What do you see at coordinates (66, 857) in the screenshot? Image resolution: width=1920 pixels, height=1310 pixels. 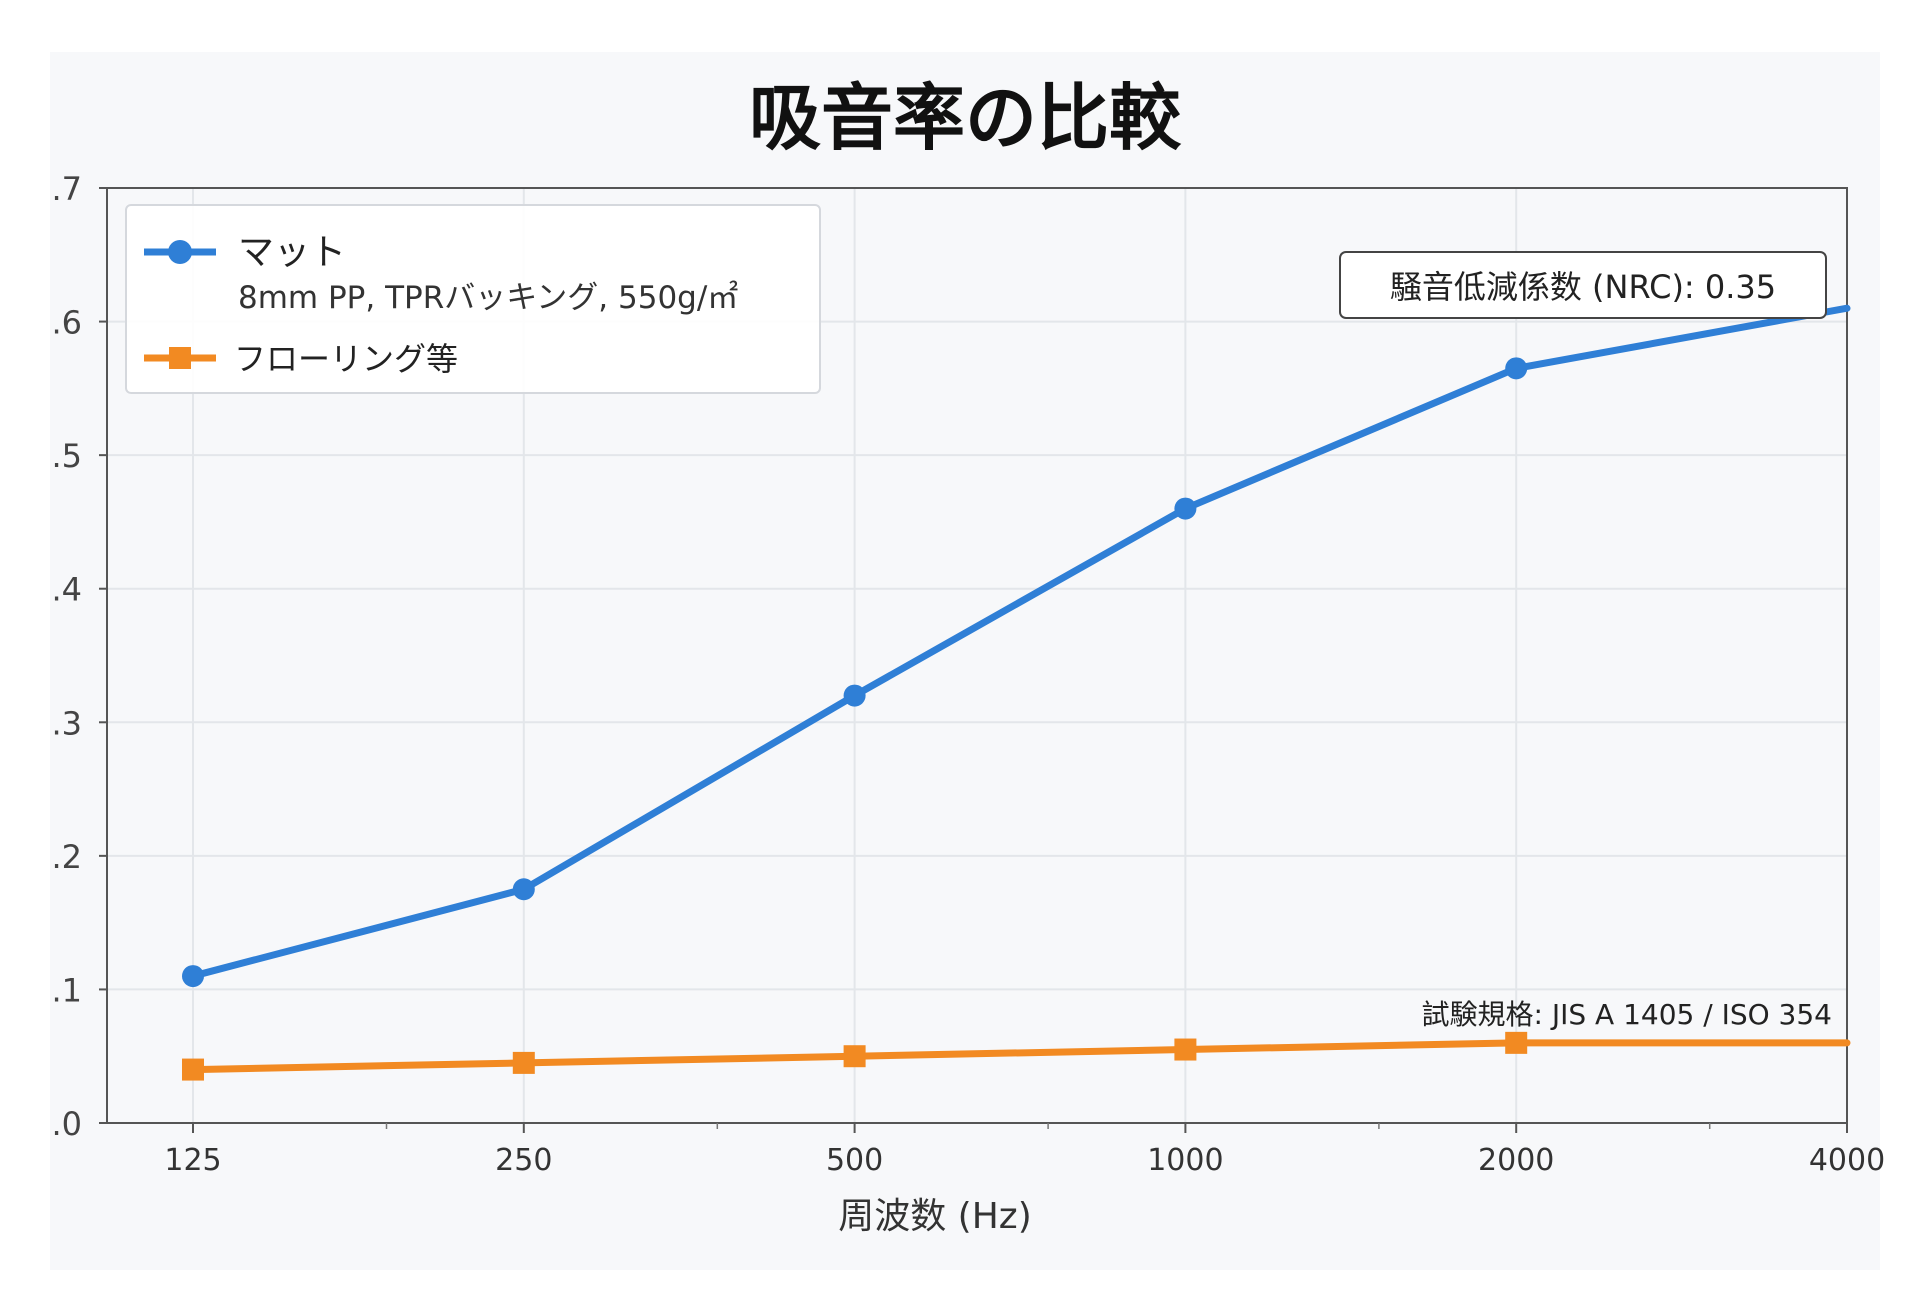 I see `y-tick-label: .2` at bounding box center [66, 857].